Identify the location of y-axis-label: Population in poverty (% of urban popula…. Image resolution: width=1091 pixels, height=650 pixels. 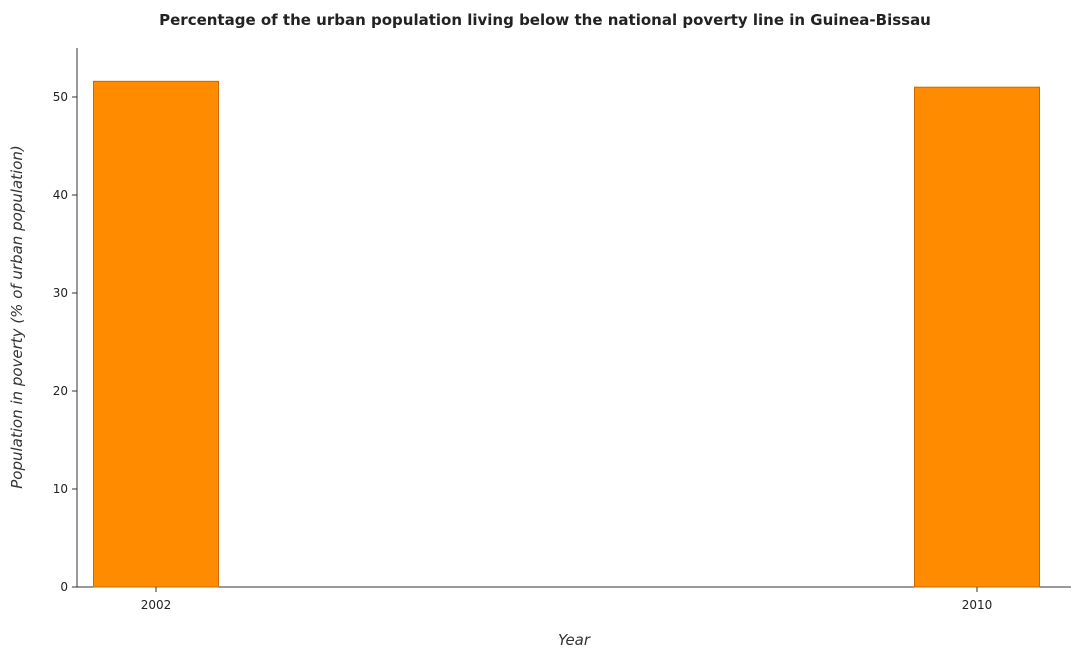
(17, 316).